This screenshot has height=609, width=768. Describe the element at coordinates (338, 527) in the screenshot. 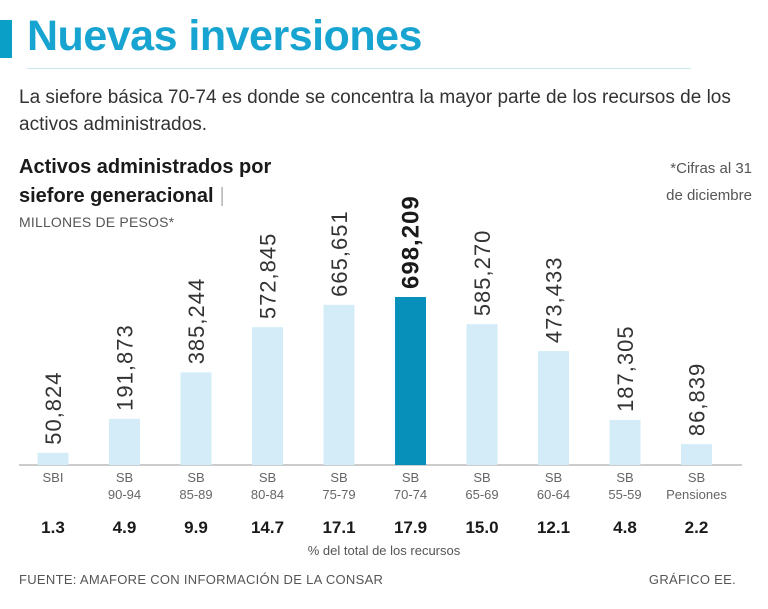

I see `percent-label-4: 17.1` at that location.